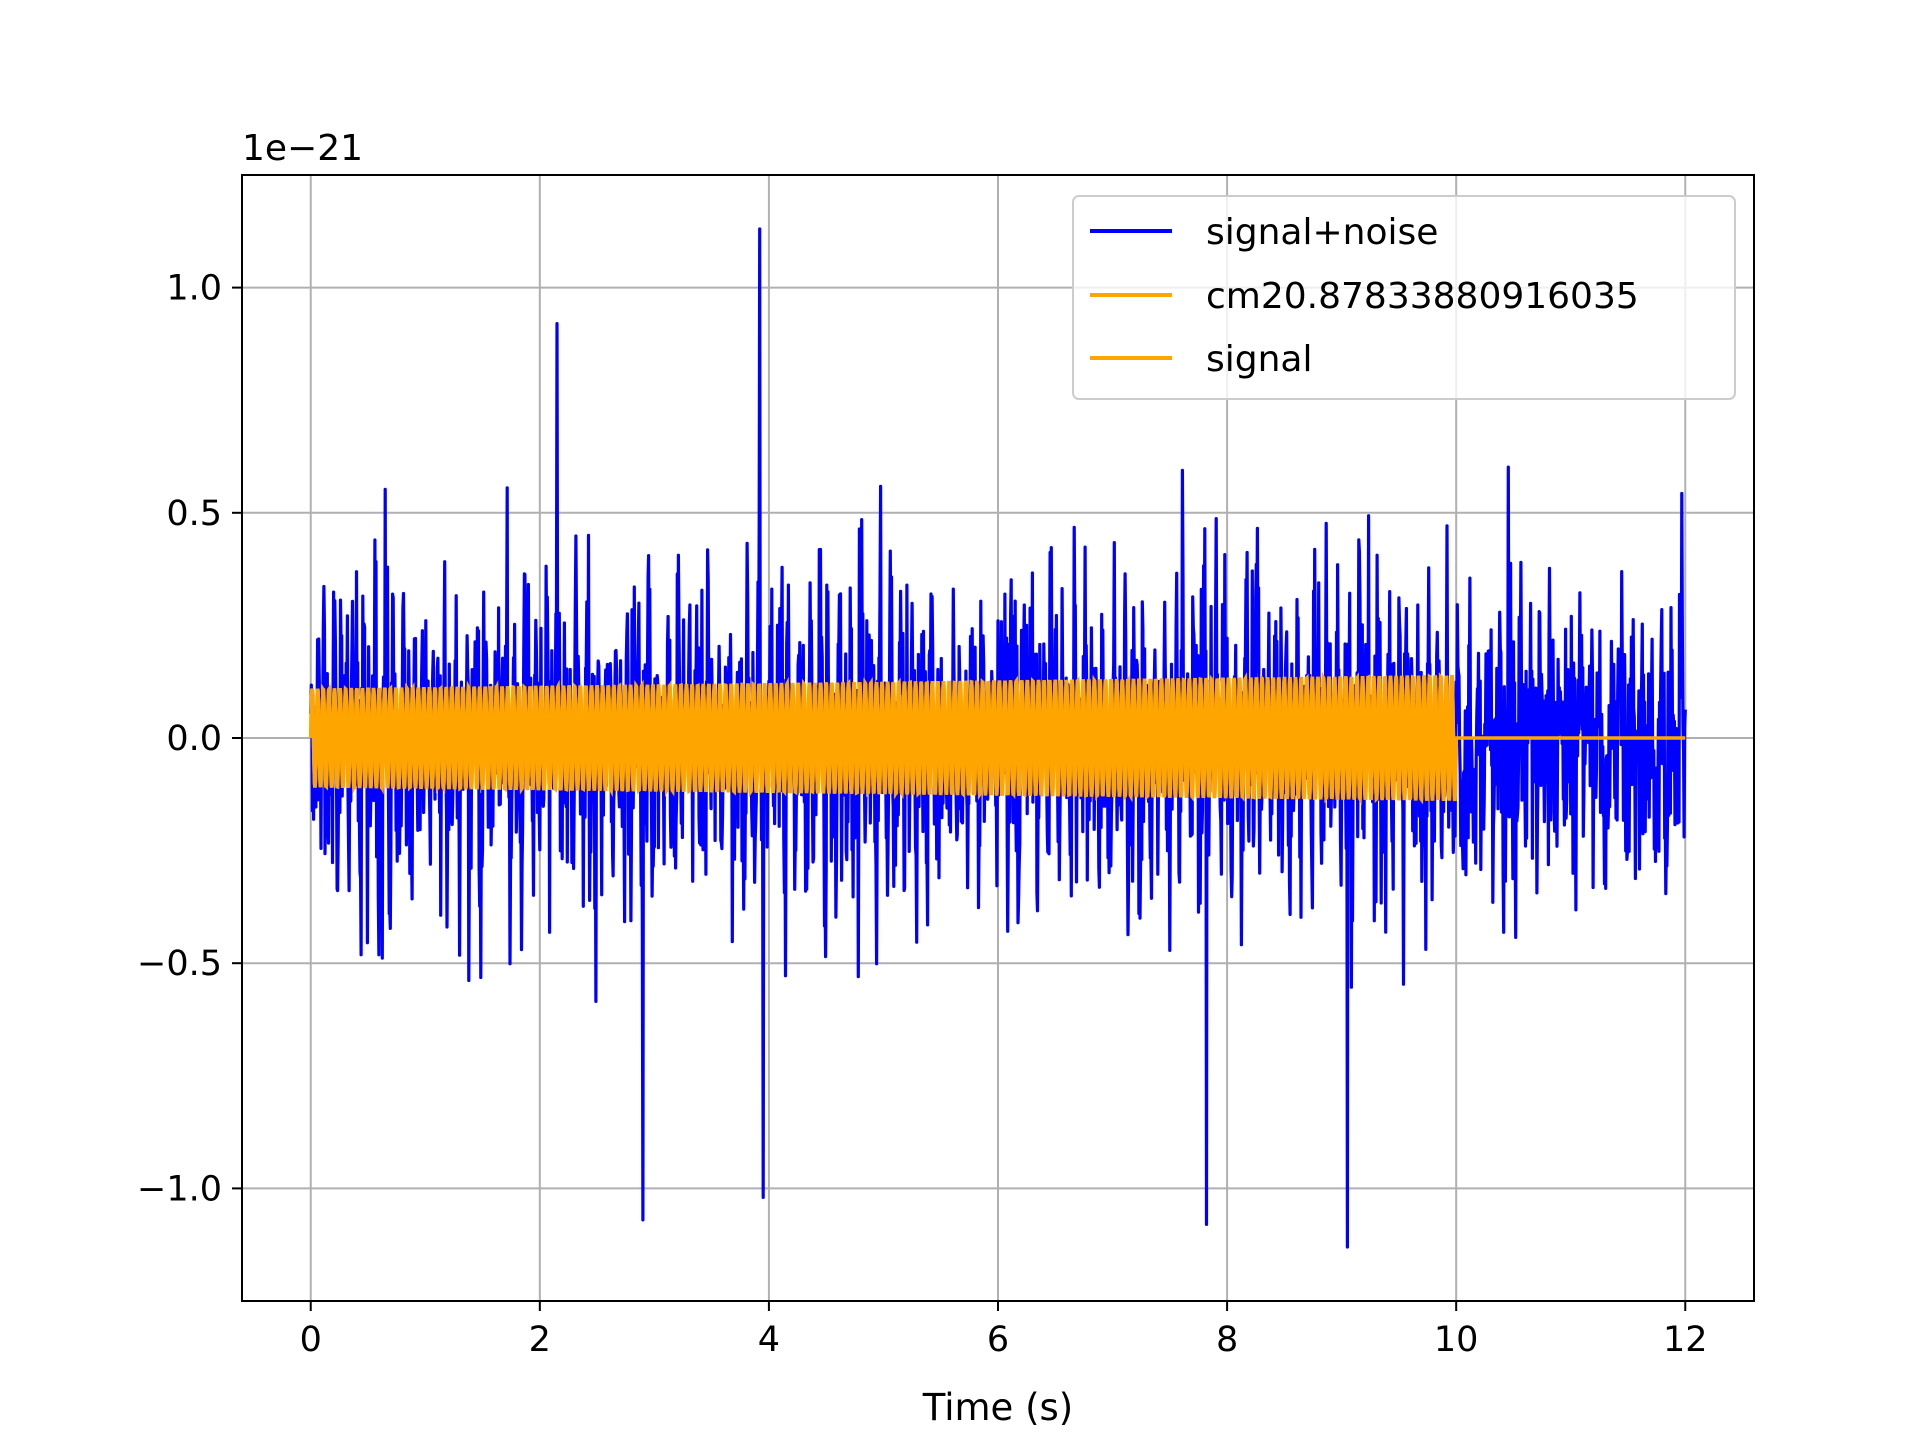  Describe the element at coordinates (1259, 359) in the screenshot. I see `legend-label-signal: signal` at that location.